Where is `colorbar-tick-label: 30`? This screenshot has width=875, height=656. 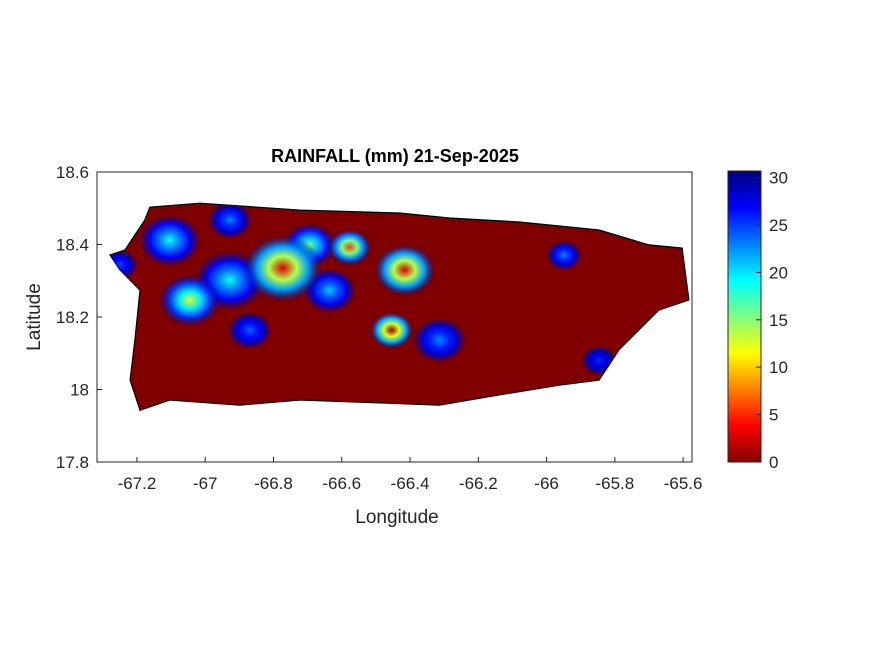 colorbar-tick-label: 30 is located at coordinates (778, 178).